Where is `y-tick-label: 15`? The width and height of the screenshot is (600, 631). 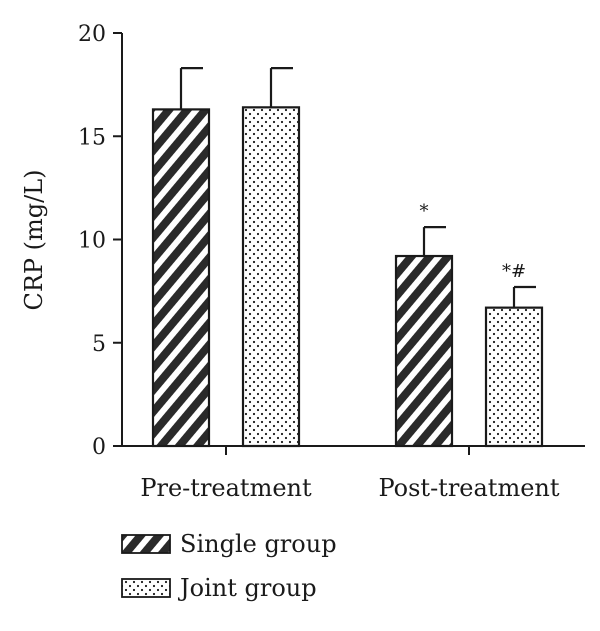 y-tick-label: 15 is located at coordinates (92, 137).